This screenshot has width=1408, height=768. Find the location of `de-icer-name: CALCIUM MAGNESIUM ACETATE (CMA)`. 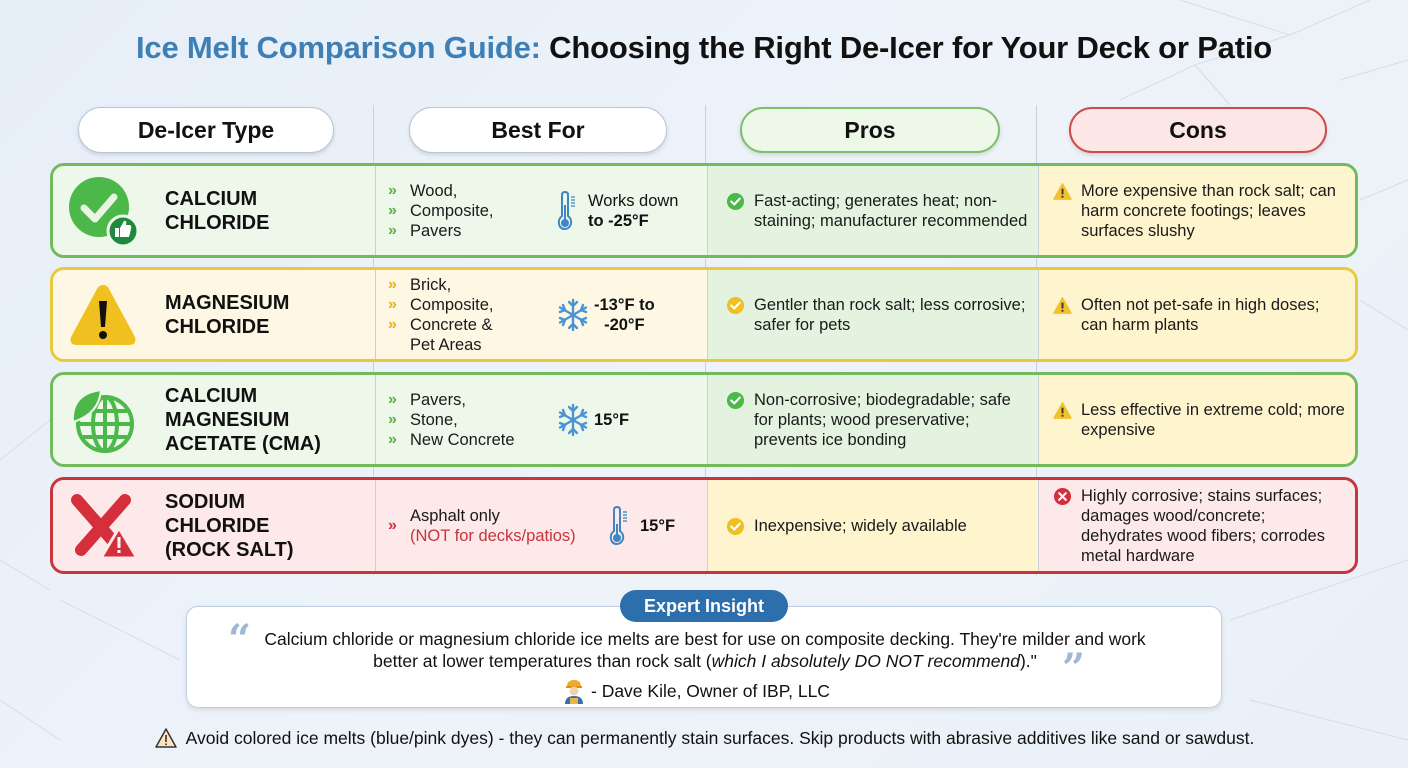

de-icer-name: CALCIUM MAGNESIUM ACETATE (CMA) is located at coordinates (243, 419).